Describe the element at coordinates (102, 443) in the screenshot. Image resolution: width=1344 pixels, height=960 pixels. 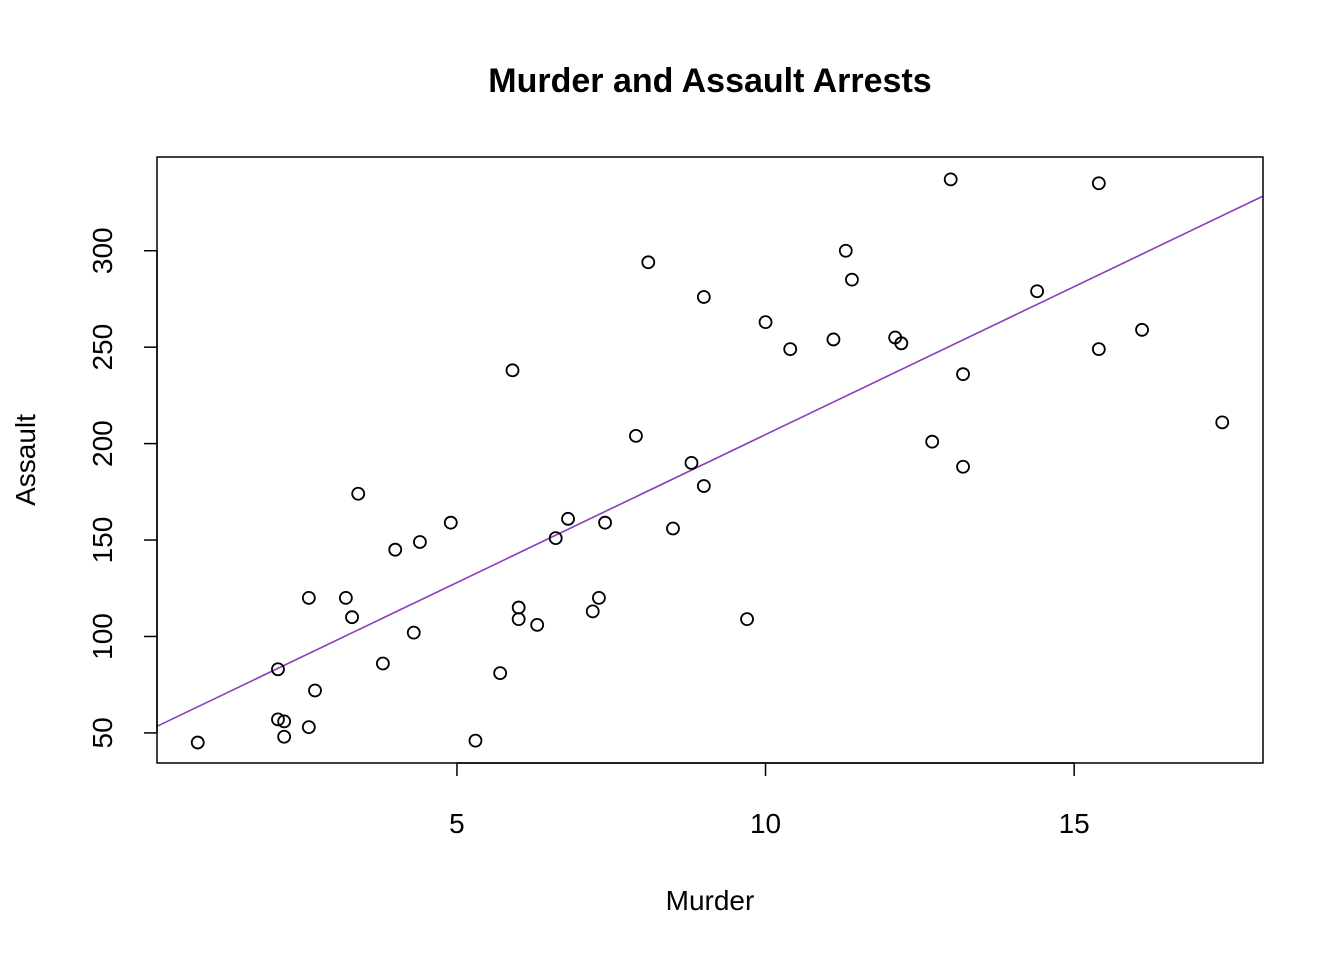
I see `y-tick-label: 200` at that location.